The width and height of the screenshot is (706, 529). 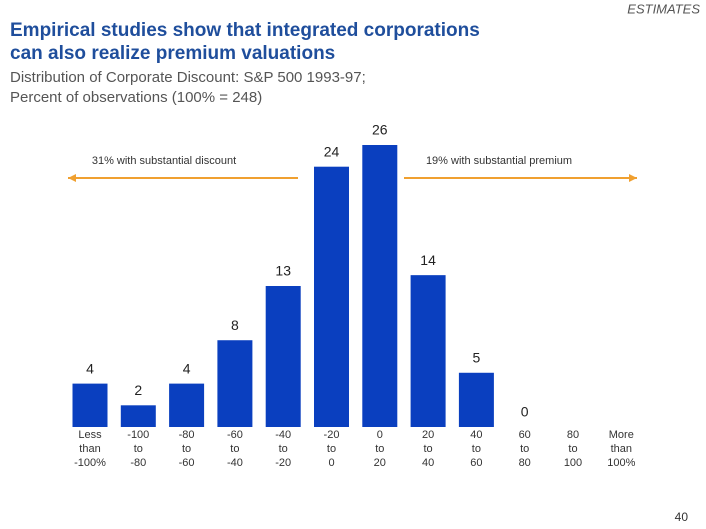 What do you see at coordinates (138, 435) in the screenshot?
I see `x-tick-label: -100` at bounding box center [138, 435].